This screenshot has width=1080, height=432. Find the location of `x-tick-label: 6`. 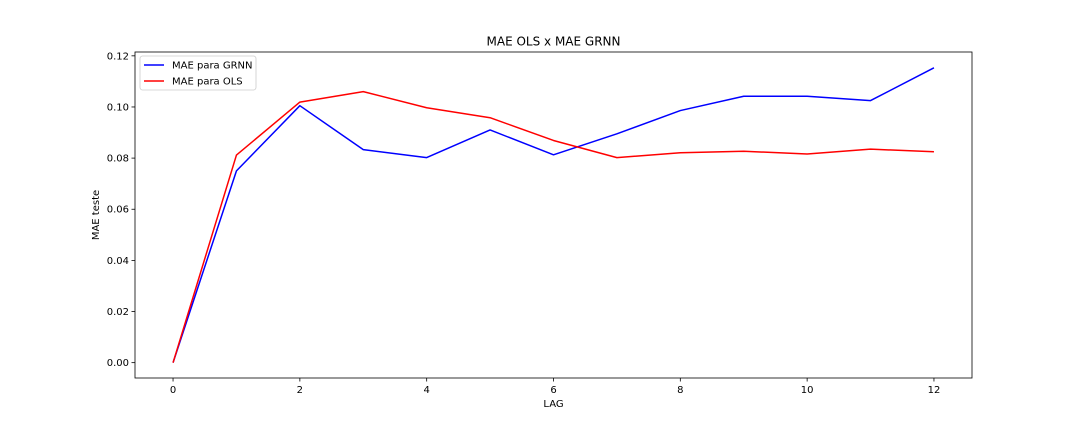

x-tick-label: 6 is located at coordinates (553, 390).